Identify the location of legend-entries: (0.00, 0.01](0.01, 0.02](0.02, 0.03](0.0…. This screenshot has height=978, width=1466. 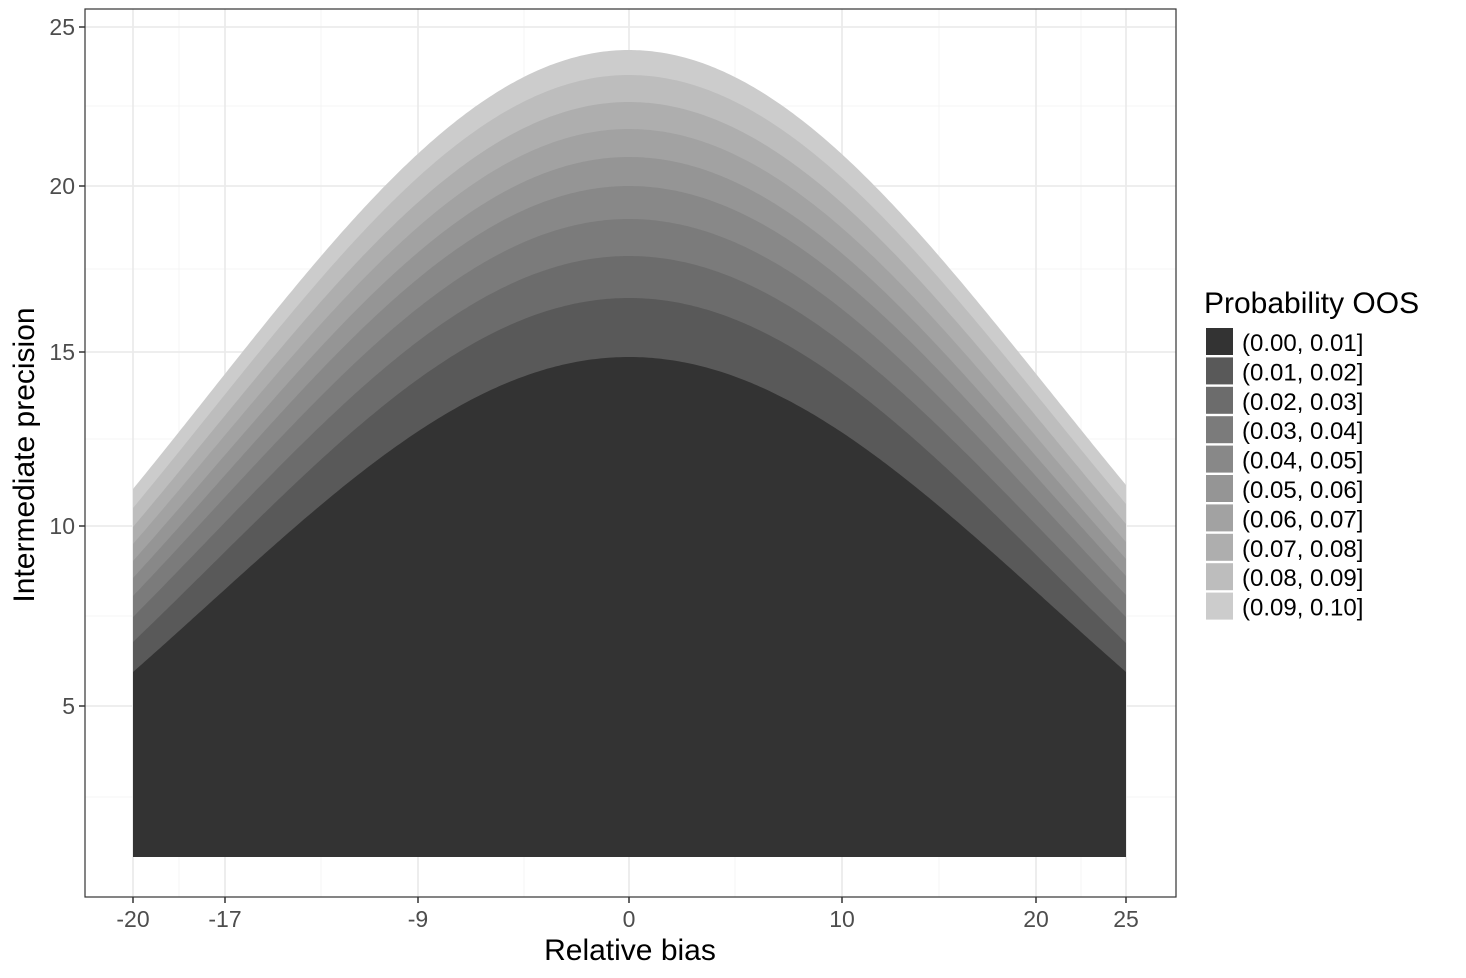
(1284, 475).